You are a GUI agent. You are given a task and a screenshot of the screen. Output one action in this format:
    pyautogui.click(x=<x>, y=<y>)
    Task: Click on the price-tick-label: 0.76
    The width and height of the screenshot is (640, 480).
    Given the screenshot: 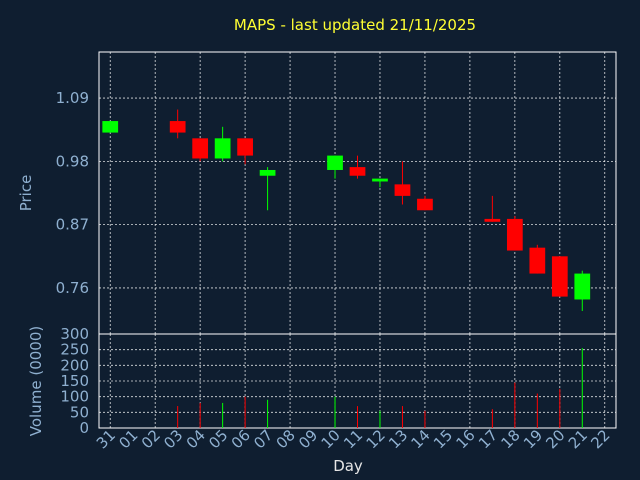 What is the action you would take?
    pyautogui.click(x=72, y=288)
    